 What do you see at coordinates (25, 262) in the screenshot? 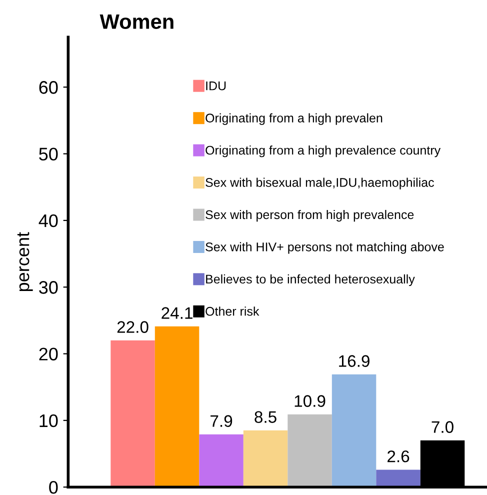
I see `y-axis-title: percent` at bounding box center [25, 262].